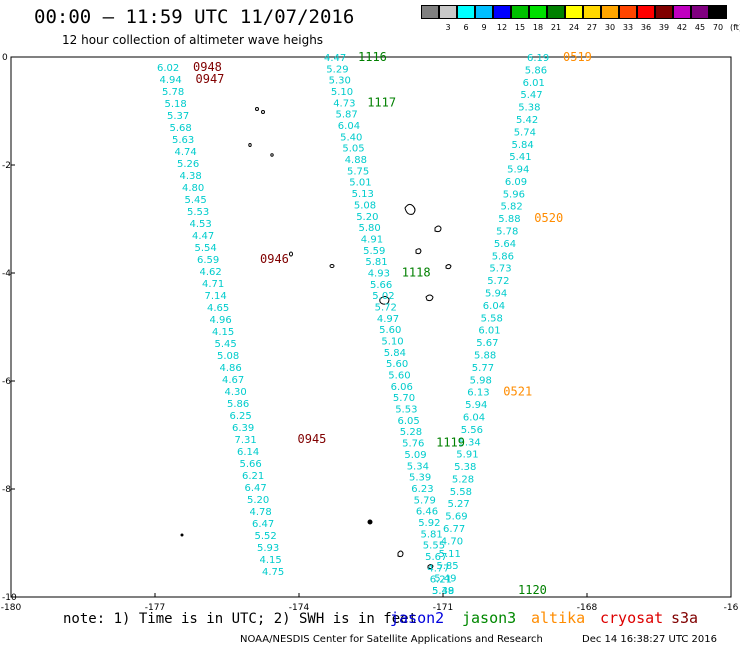  What do you see at coordinates (445, 579) in the screenshot?
I see `swh-value-altika: 5.49` at bounding box center [445, 579].